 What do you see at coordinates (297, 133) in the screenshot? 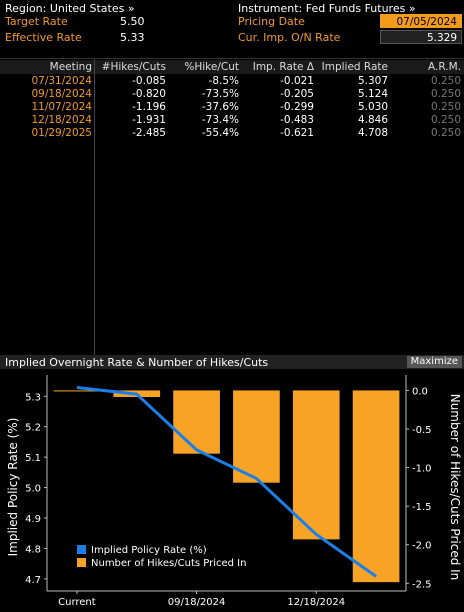
I see `imp-rate-delta-value: -0.621` at bounding box center [297, 133].